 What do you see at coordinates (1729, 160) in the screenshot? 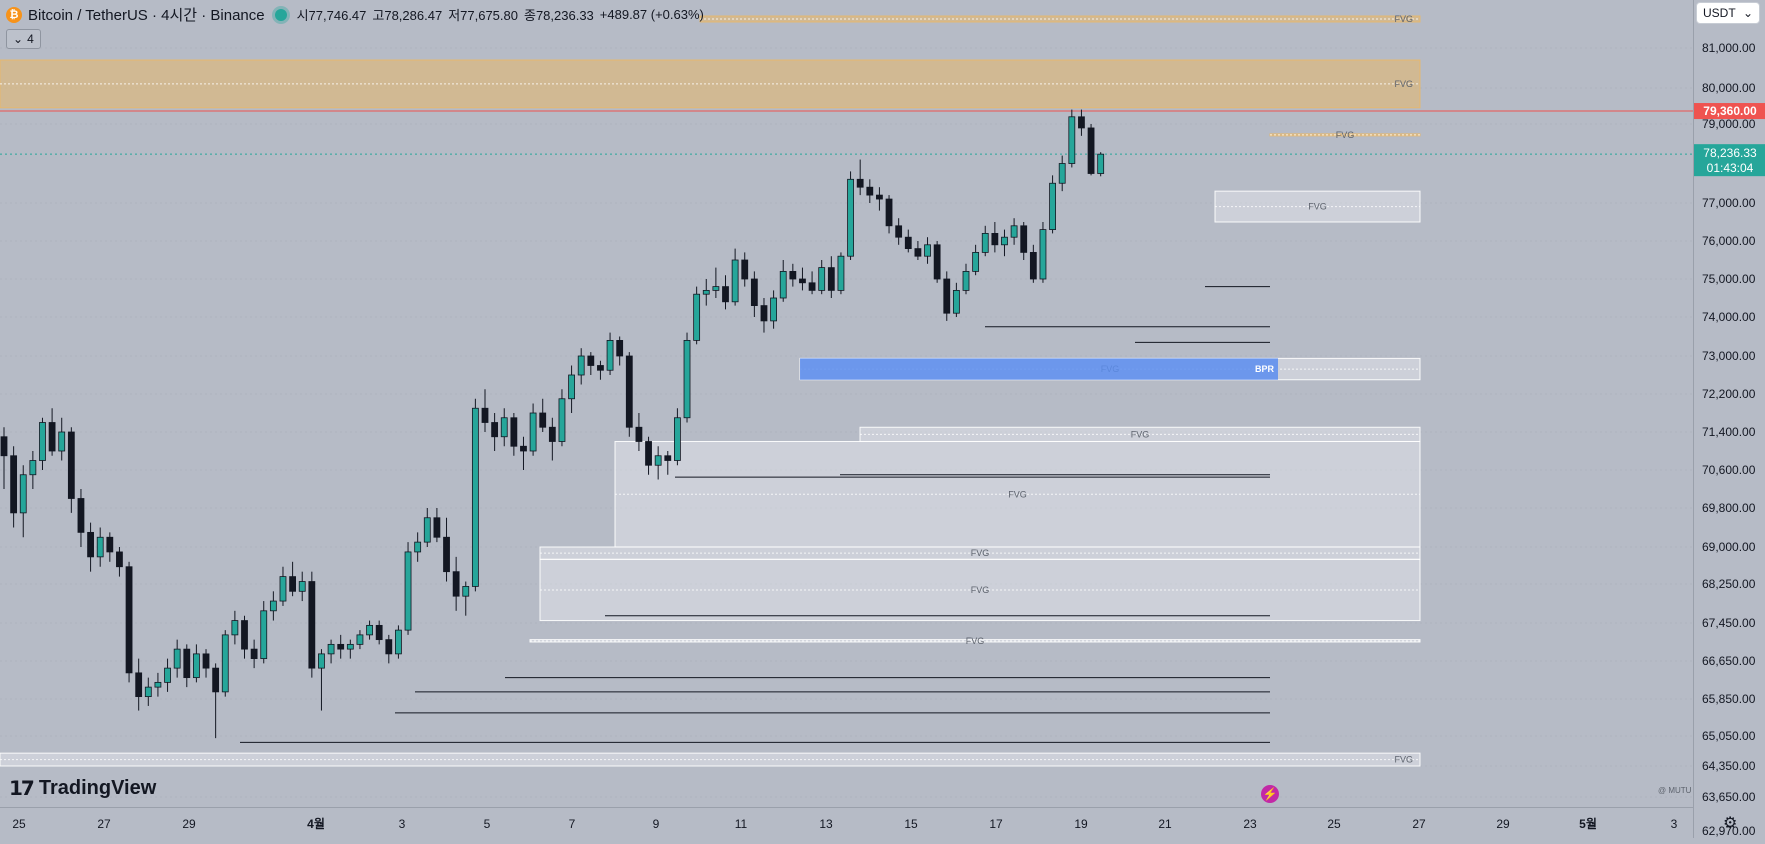
I see `current-price-badge` at bounding box center [1729, 160].